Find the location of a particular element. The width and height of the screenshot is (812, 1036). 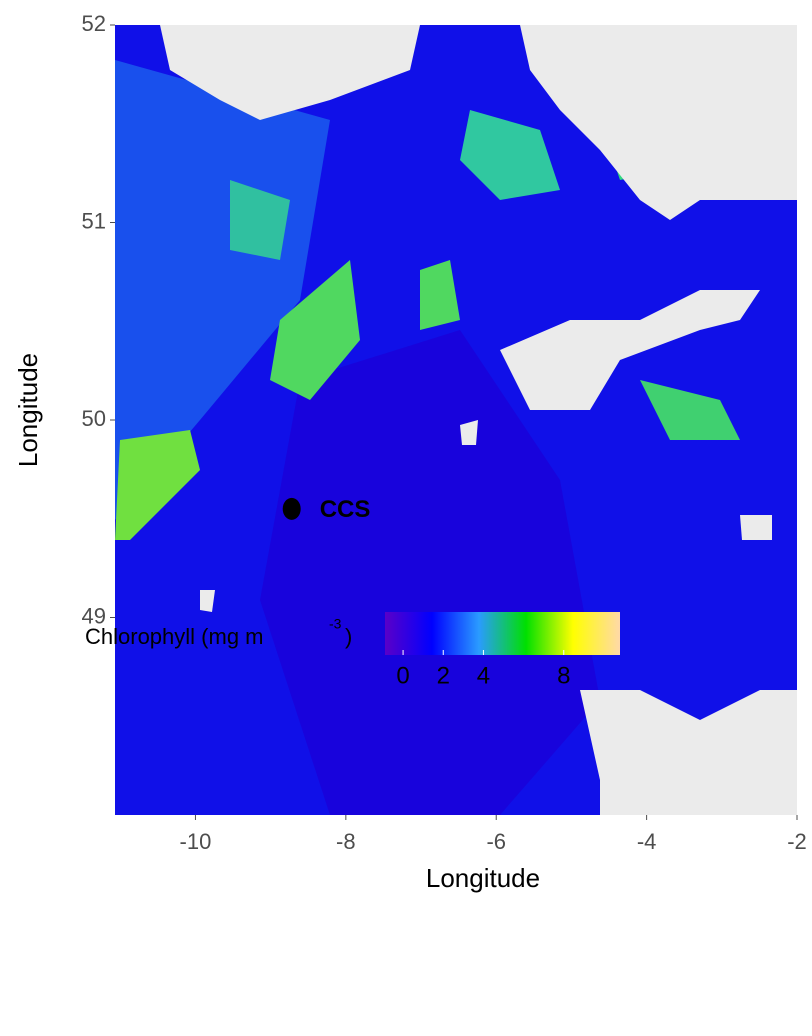

x-tick-label: -6 is located at coordinates (496, 841).